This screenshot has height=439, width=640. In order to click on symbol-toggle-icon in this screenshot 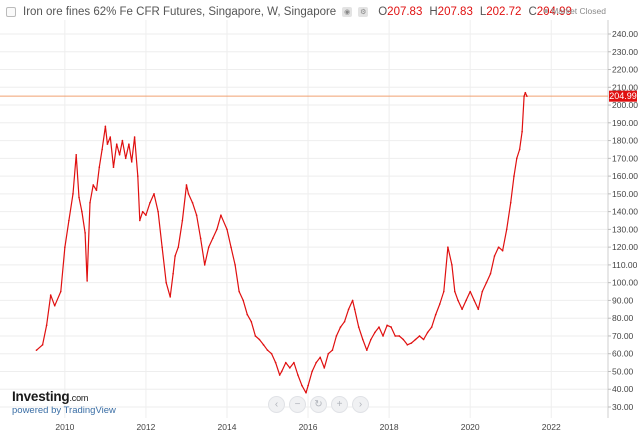, I will do `click(11, 12)`.